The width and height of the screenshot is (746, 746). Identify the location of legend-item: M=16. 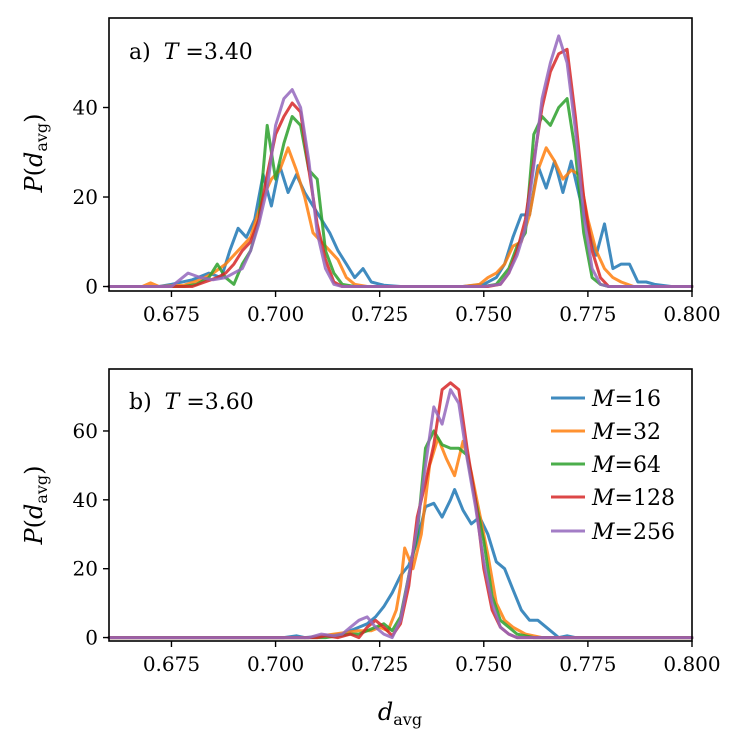
(606, 399).